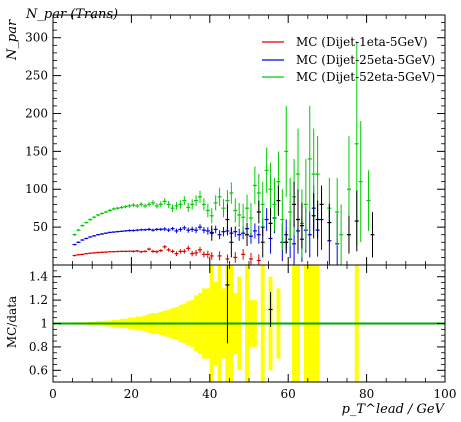 This screenshot has width=461, height=422. What do you see at coordinates (53, 394) in the screenshot?
I see `x-tick-label: 0` at bounding box center [53, 394].